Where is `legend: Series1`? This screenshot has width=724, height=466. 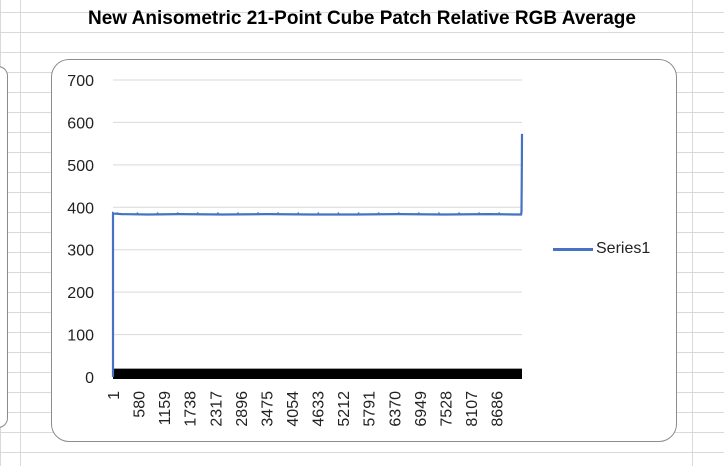
legend: Series1 is located at coordinates (601, 249).